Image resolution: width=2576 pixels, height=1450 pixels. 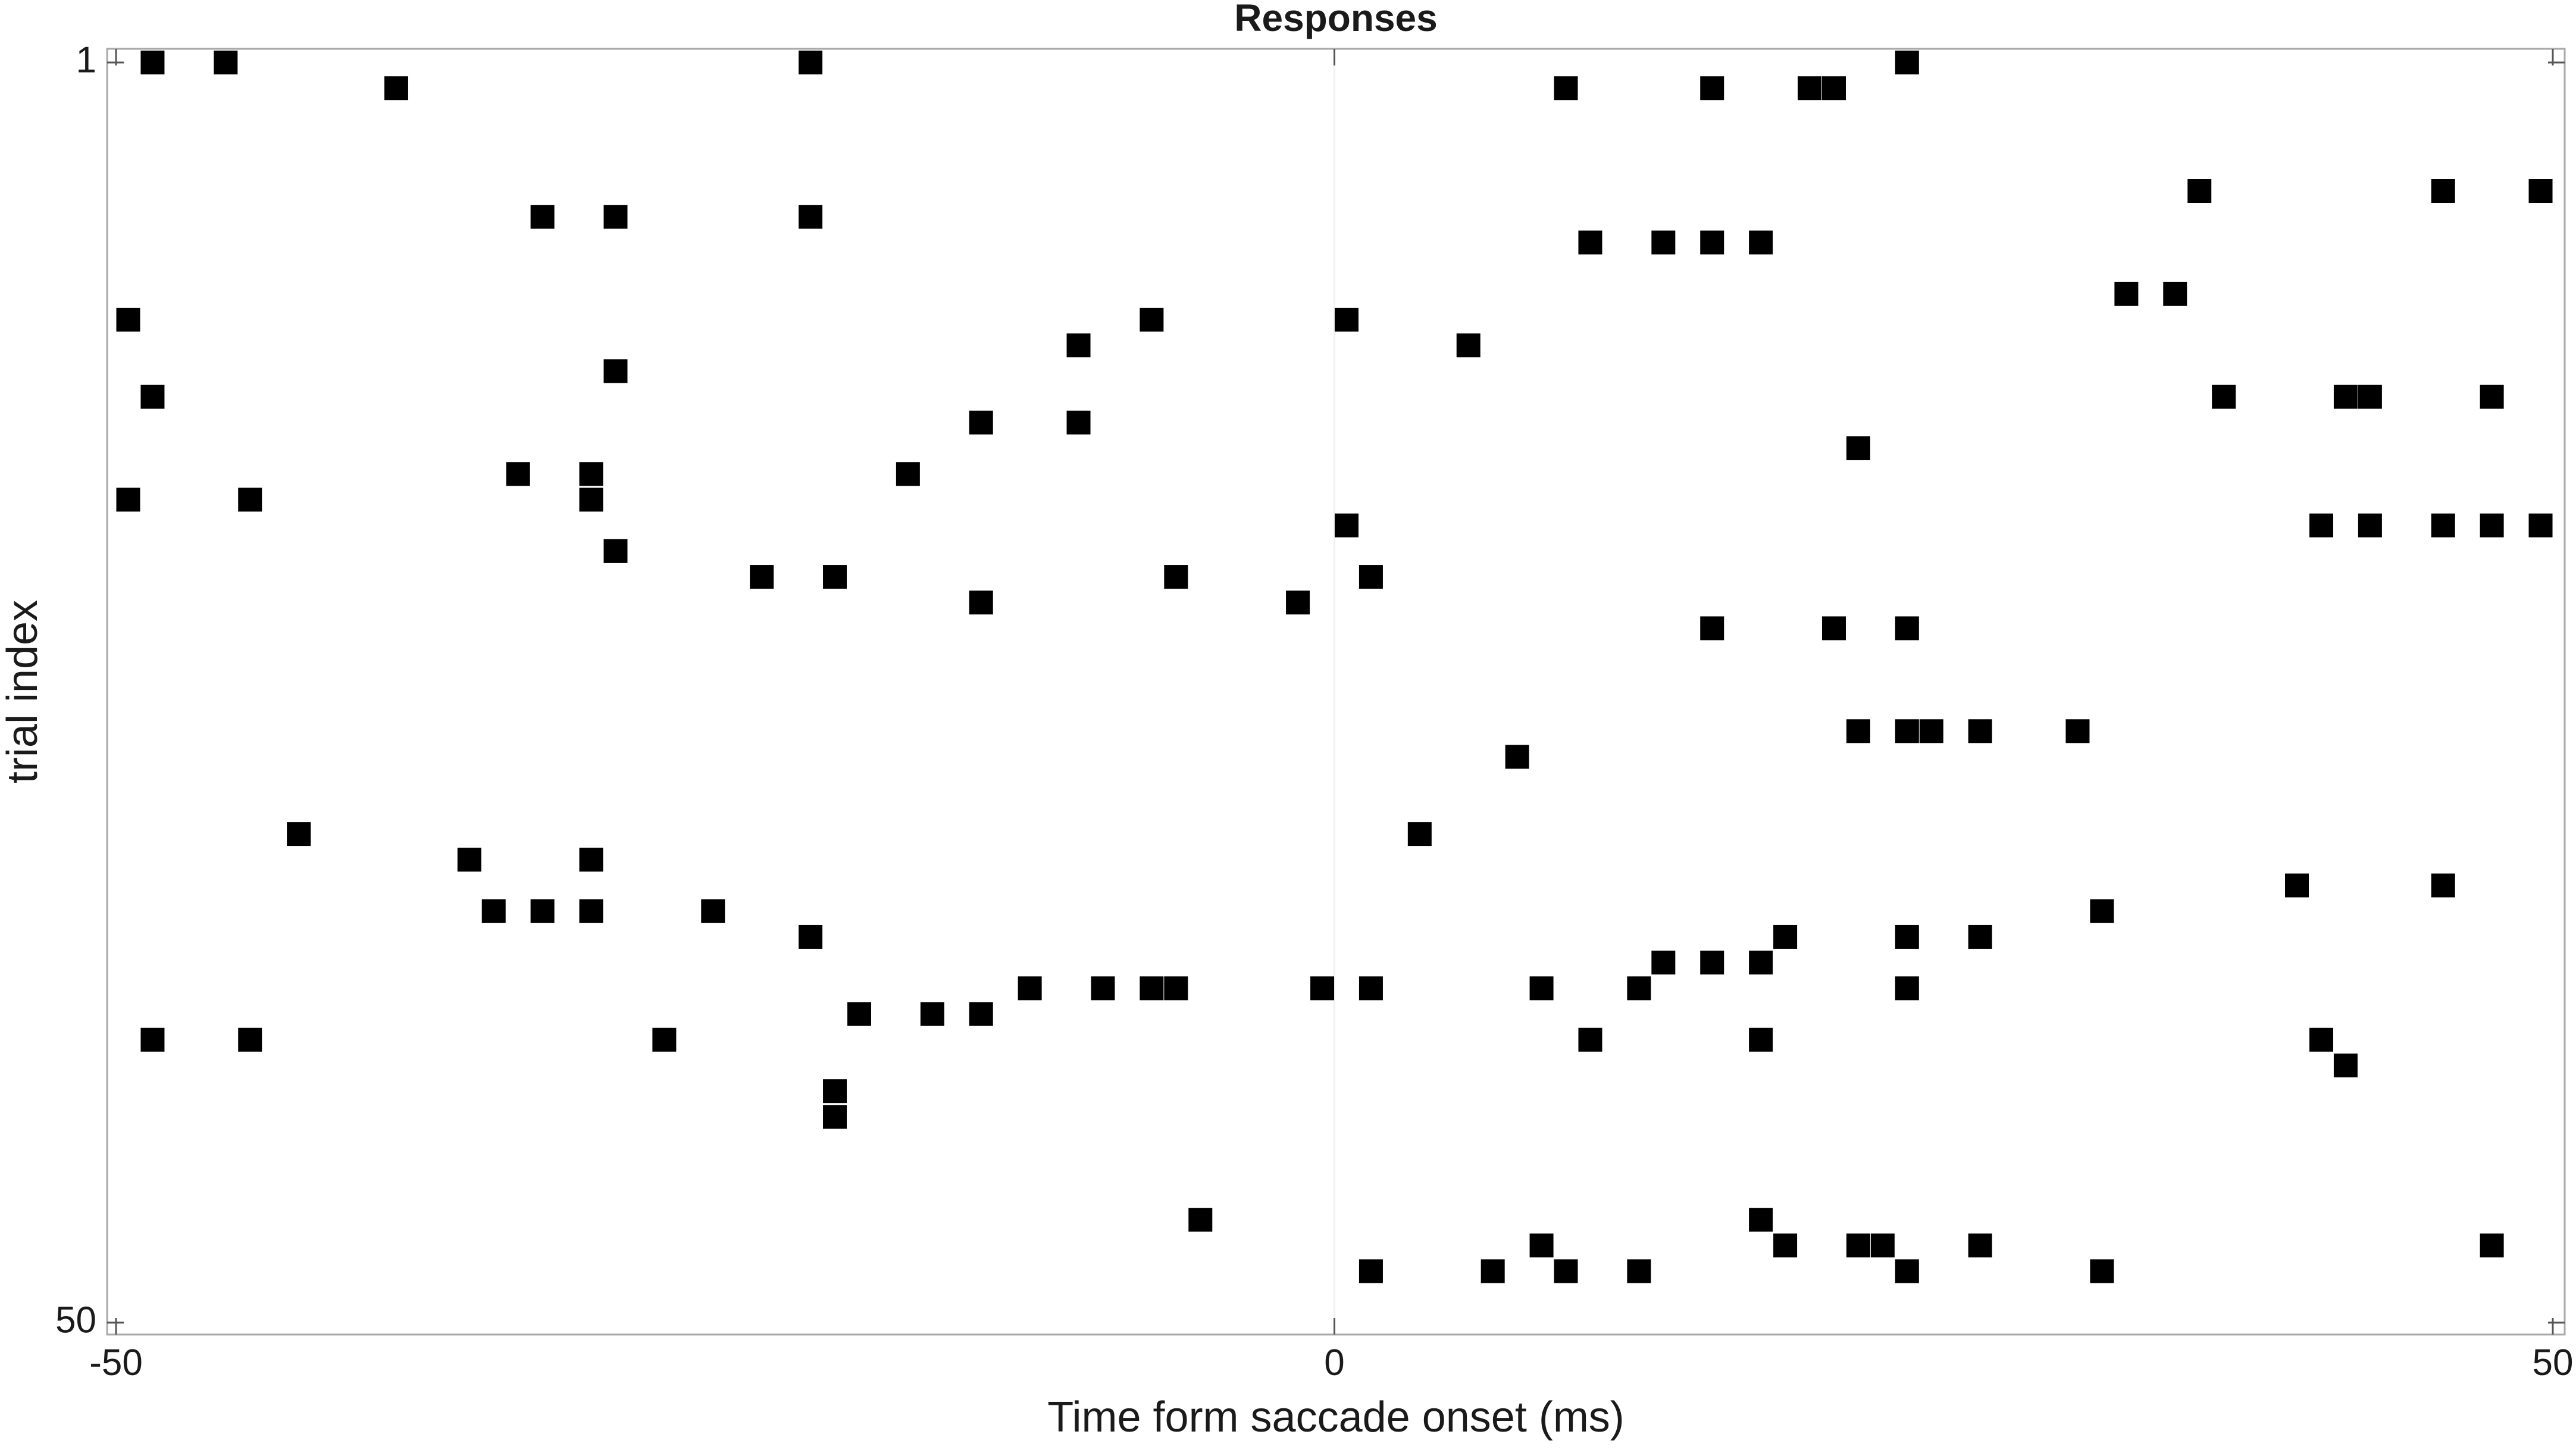 What do you see at coordinates (2553, 1362) in the screenshot?
I see `x-tick-label: 50` at bounding box center [2553, 1362].